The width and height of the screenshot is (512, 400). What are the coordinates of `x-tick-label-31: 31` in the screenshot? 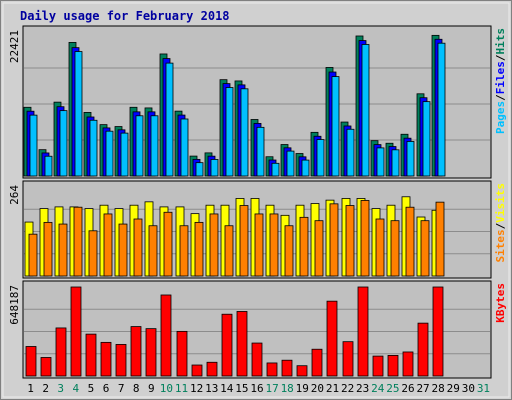 It's located at (483, 388).